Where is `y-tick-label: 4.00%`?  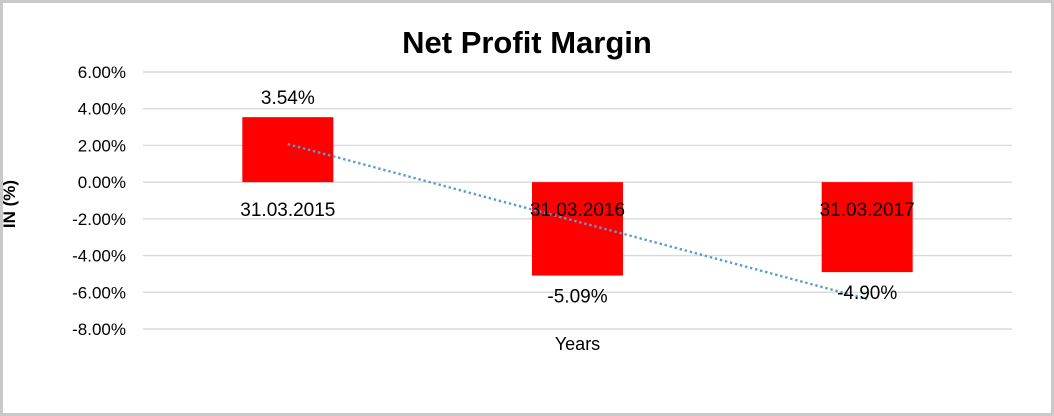
y-tick-label: 4.00% is located at coordinates (102, 109).